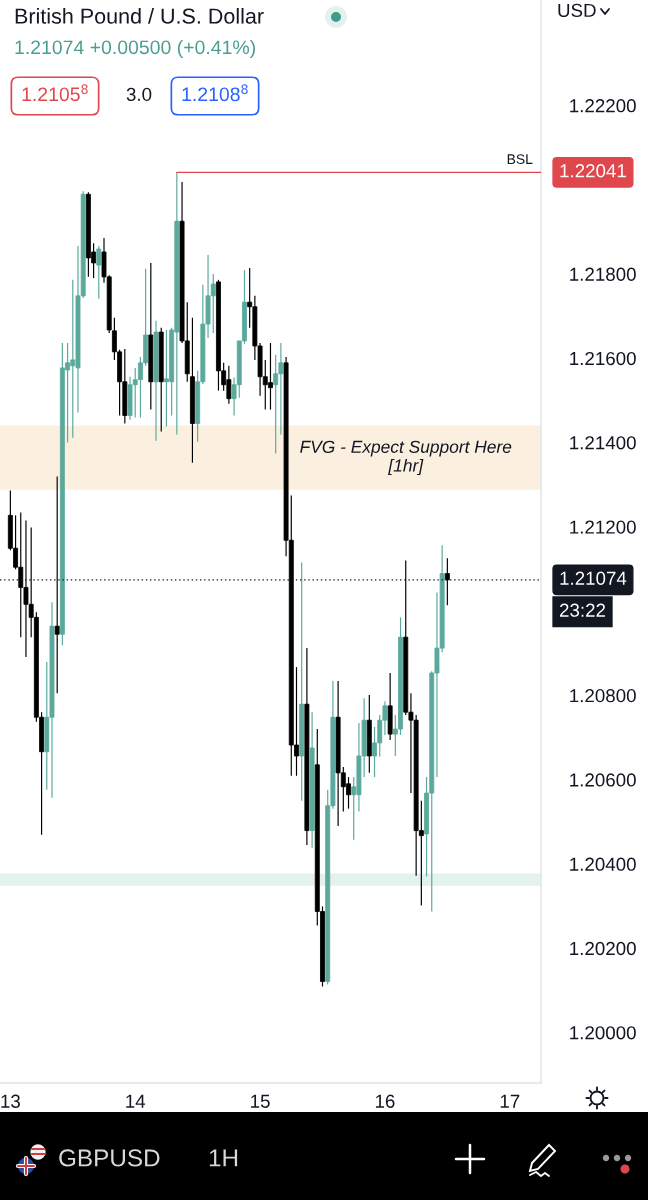 Image resolution: width=648 pixels, height=1200 pixels. I want to click on y-tick-label: 1.20600, so click(603, 780).